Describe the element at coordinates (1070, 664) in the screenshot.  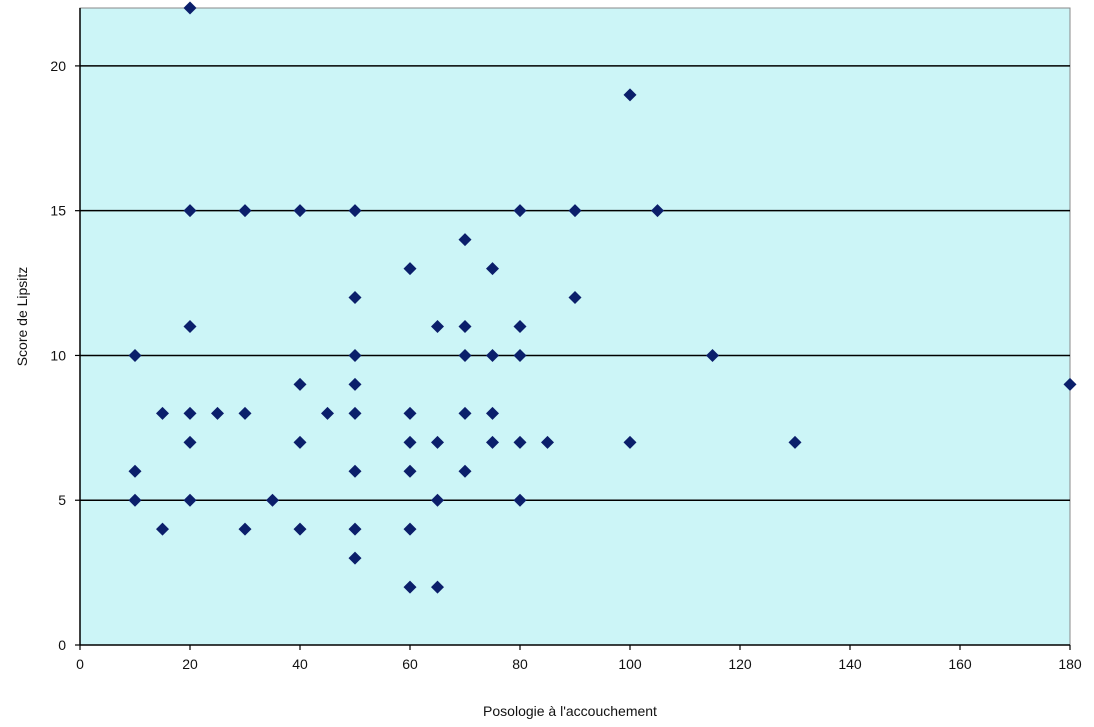
I see `x-tick-label-180: 180` at that location.